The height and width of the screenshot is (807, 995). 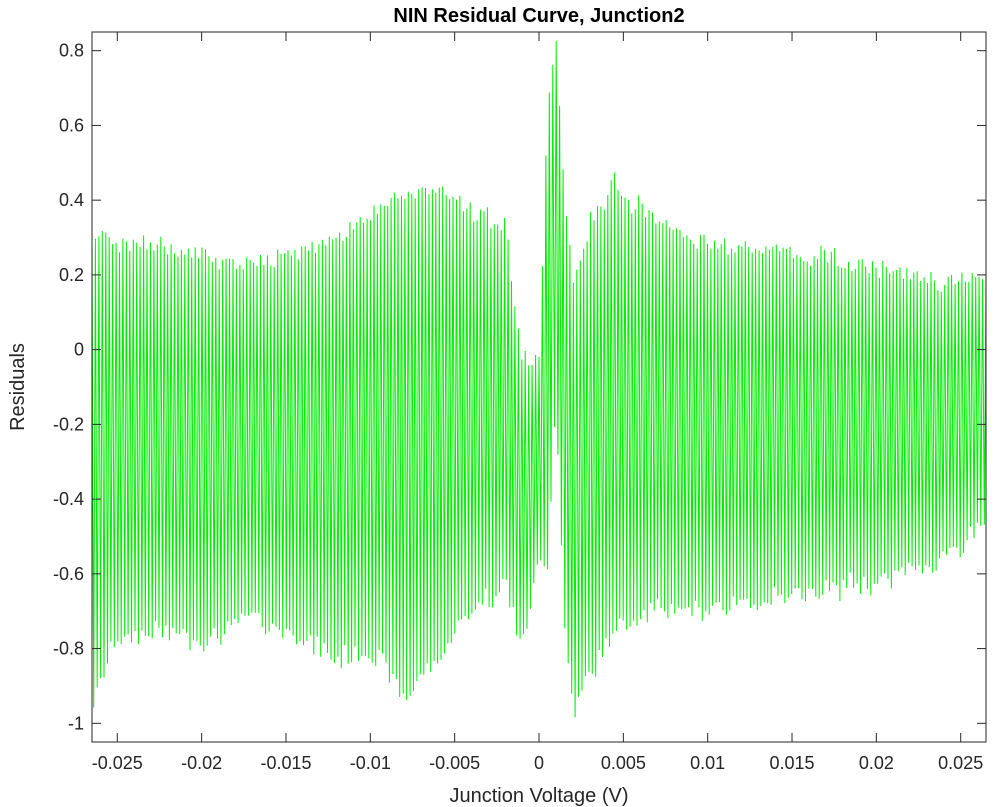 I want to click on x-tick-label: 0.025, so click(x=960, y=763).